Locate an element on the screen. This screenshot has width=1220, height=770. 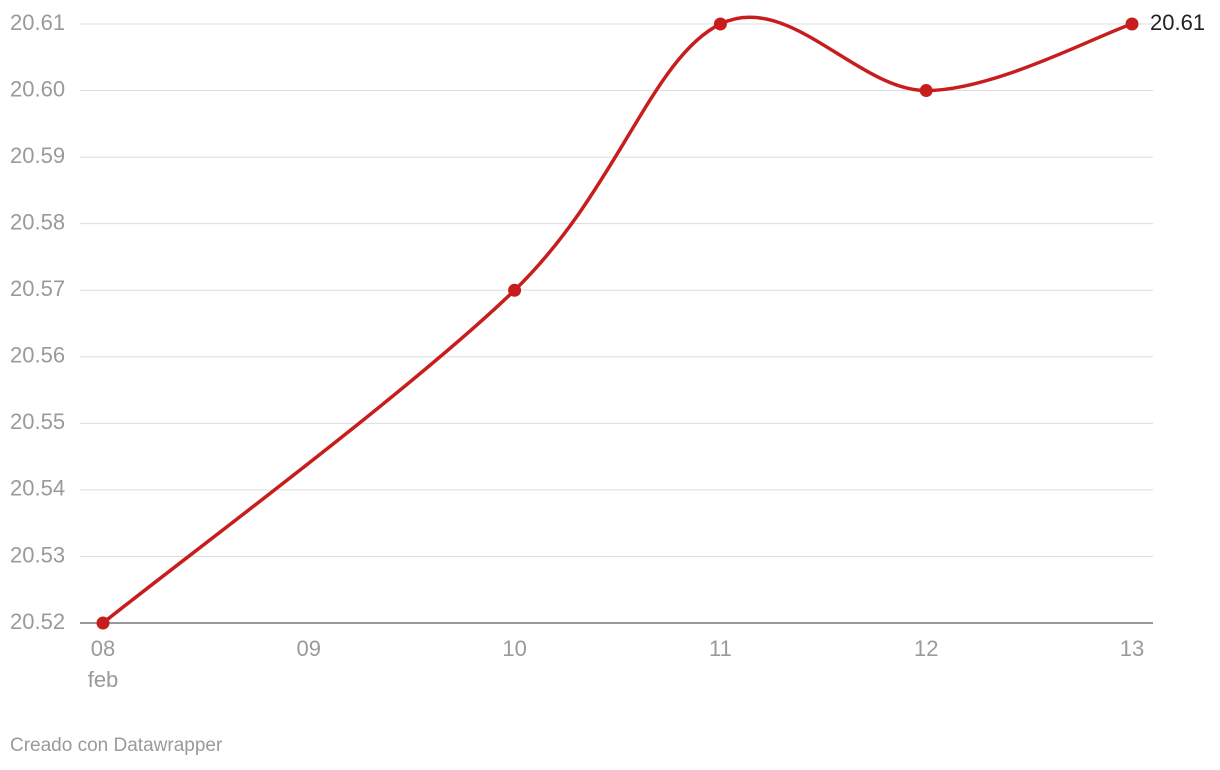
y-tick-label: 20.56 is located at coordinates (37, 355).